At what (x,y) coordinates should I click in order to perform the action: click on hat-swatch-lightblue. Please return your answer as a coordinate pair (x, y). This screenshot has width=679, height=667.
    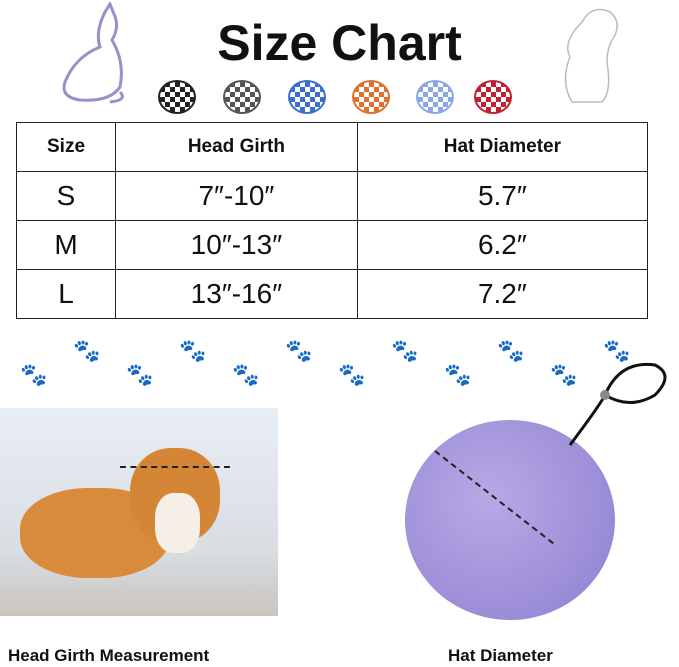
    Looking at the image, I should click on (435, 97).